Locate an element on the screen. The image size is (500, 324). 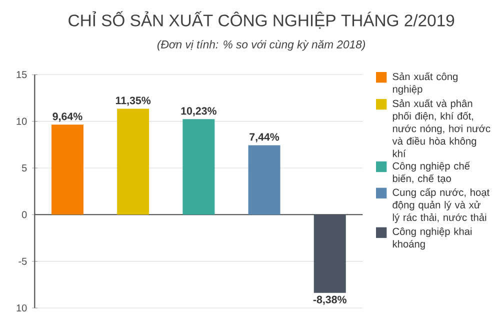
data-label: 7,44% is located at coordinates (265, 137).